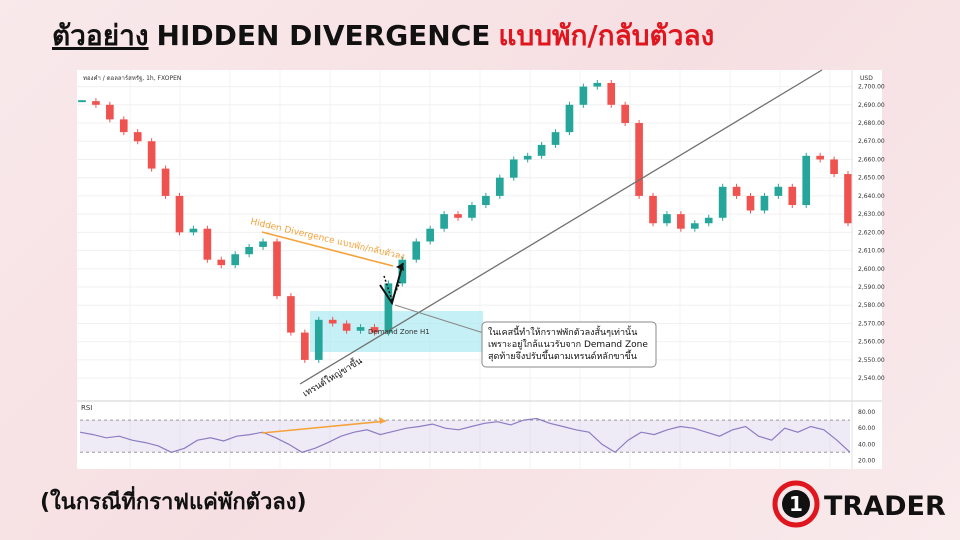  What do you see at coordinates (871, 123) in the screenshot?
I see `y-tick-label: 2,680.00` at bounding box center [871, 123].